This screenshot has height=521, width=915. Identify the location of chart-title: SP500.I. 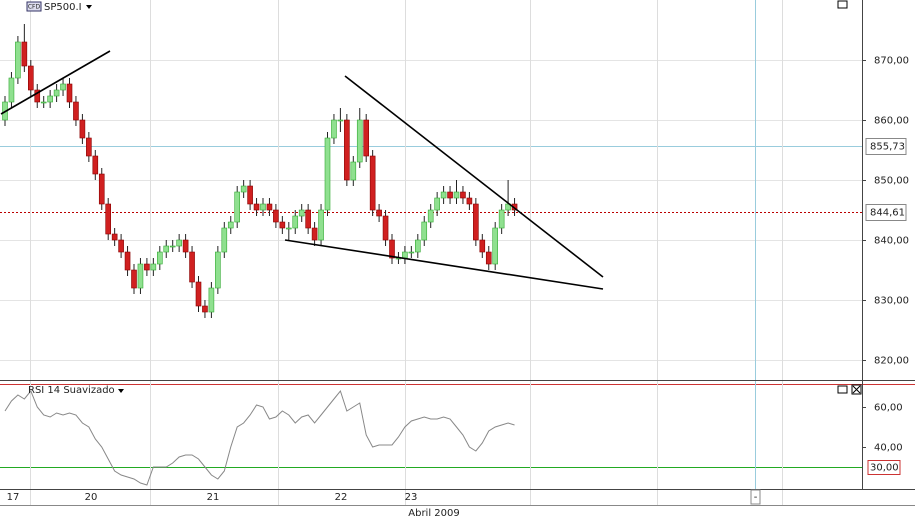
(63, 7).